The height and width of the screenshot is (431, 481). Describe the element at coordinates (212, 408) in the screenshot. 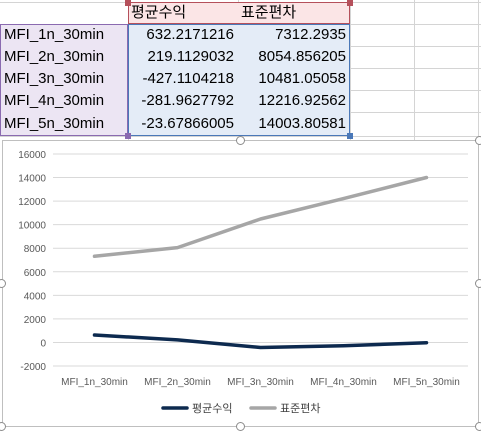

I see `legend-label: 평균수익` at that location.